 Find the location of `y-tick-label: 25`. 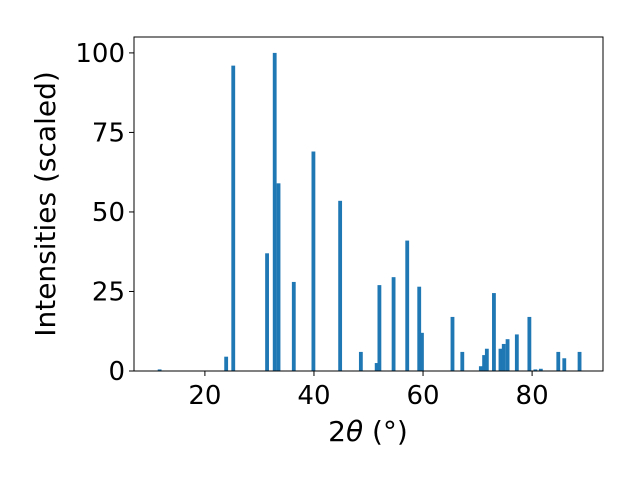

y-tick-label: 25 is located at coordinates (108, 292).